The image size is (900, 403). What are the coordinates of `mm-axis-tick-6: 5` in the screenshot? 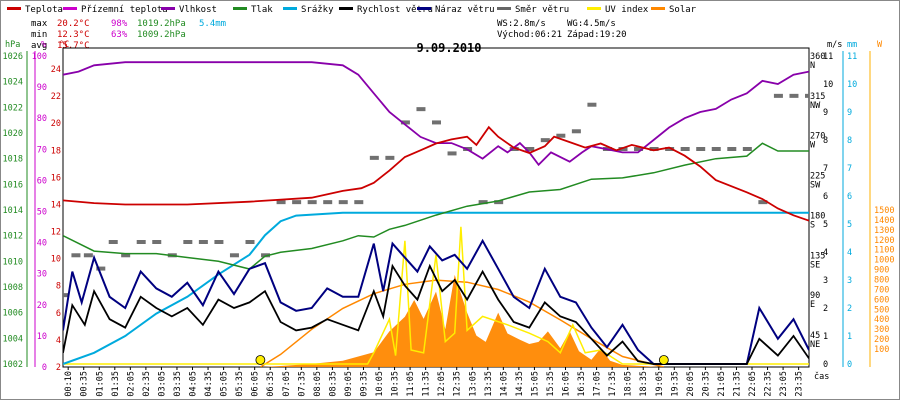 It's located at (849, 225).